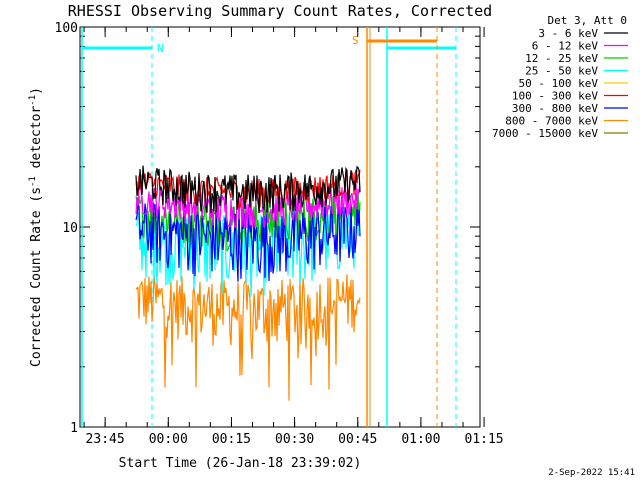 Image resolution: width=640 pixels, height=480 pixels. What do you see at coordinates (555, 108) in the screenshot?
I see `legend-label: 300 - 800 keV` at bounding box center [555, 108].